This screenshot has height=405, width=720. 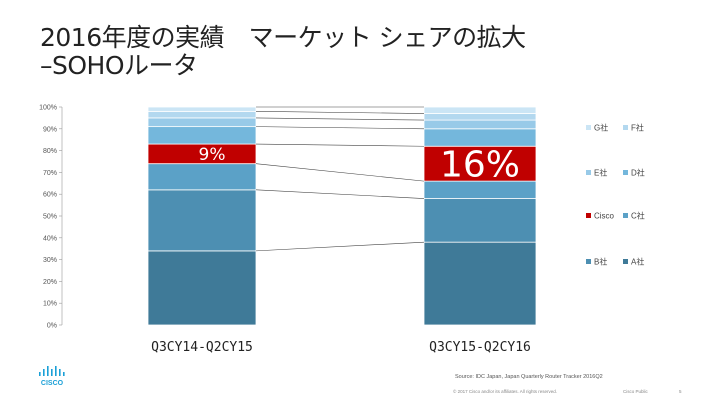 I want to click on category-label: Q3CY14-Q2CY15, so click(x=202, y=347).